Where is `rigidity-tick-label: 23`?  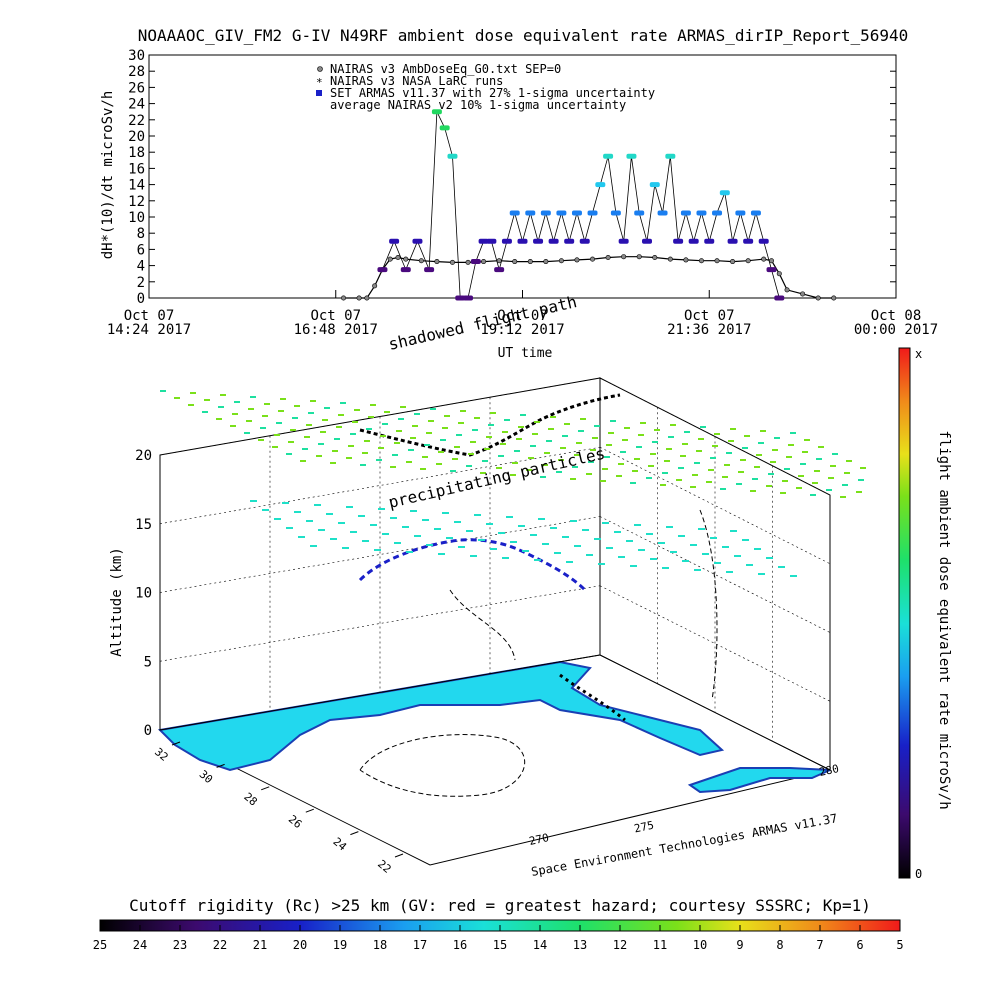 rigidity-tick-label: 23 is located at coordinates (180, 945).